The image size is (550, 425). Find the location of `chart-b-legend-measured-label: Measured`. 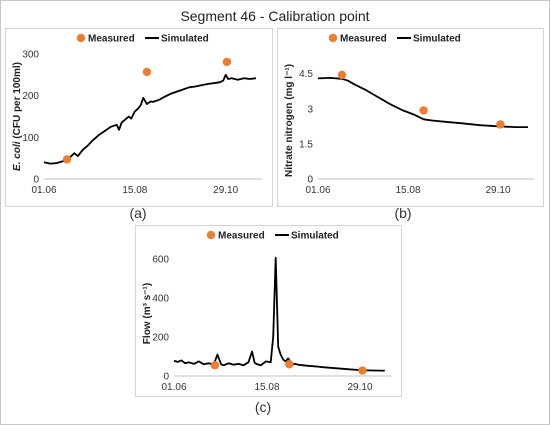

chart-b-legend-measured-label: Measured is located at coordinates (363, 39).